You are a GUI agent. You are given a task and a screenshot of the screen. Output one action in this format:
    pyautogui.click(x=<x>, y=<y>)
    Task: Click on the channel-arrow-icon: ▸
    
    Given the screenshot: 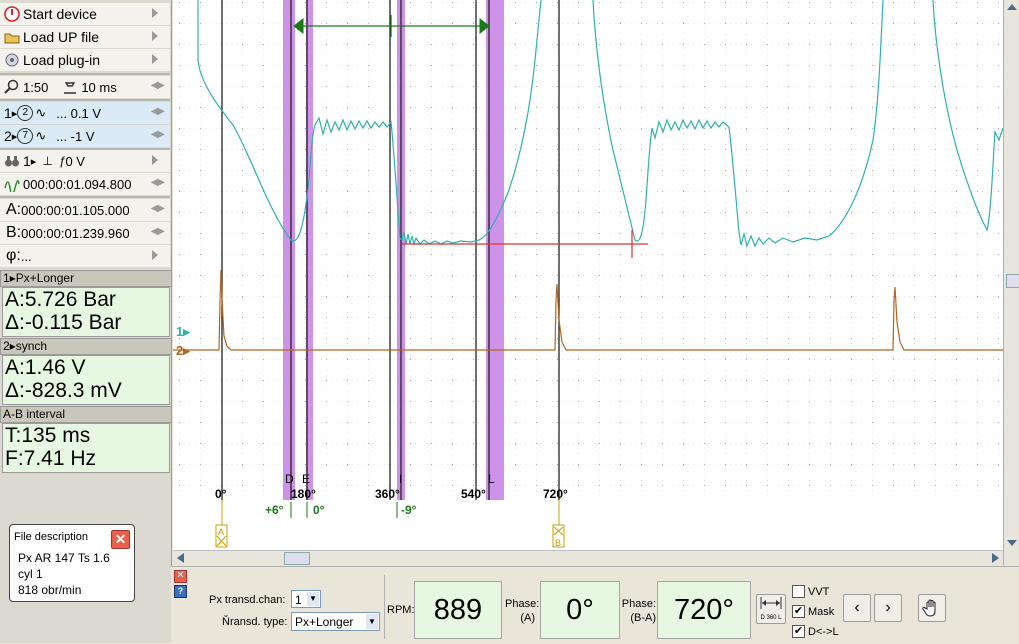 What is the action you would take?
    pyautogui.click(x=14, y=113)
    